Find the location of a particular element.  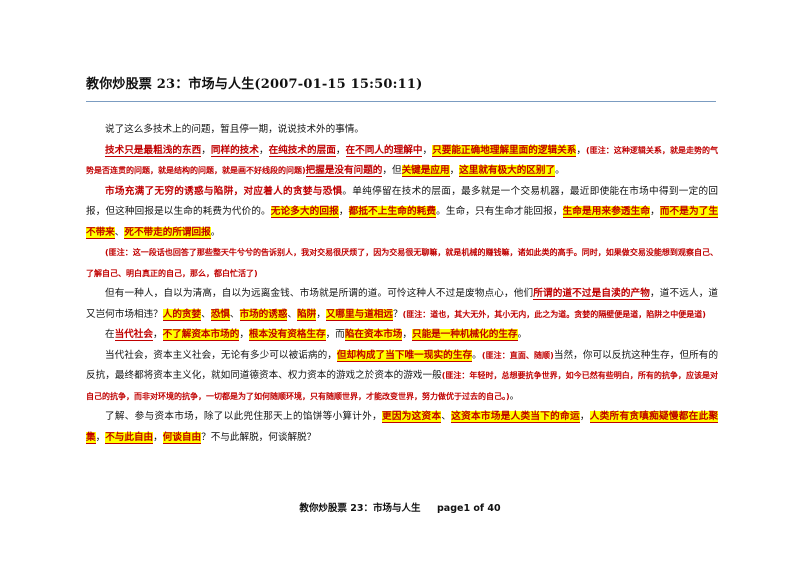

emphasis: 在纯技术的层面 is located at coordinates (302, 150).